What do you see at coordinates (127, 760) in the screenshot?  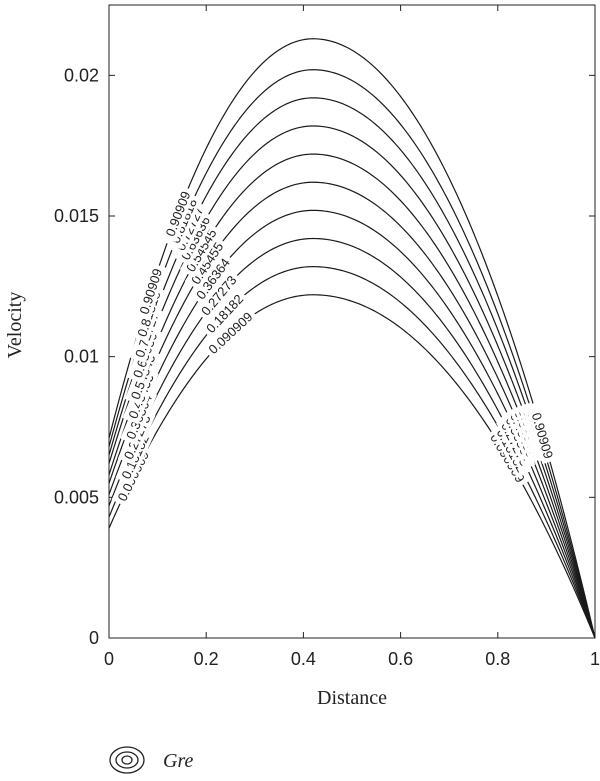 I see `contour-legend-icon` at bounding box center [127, 760].